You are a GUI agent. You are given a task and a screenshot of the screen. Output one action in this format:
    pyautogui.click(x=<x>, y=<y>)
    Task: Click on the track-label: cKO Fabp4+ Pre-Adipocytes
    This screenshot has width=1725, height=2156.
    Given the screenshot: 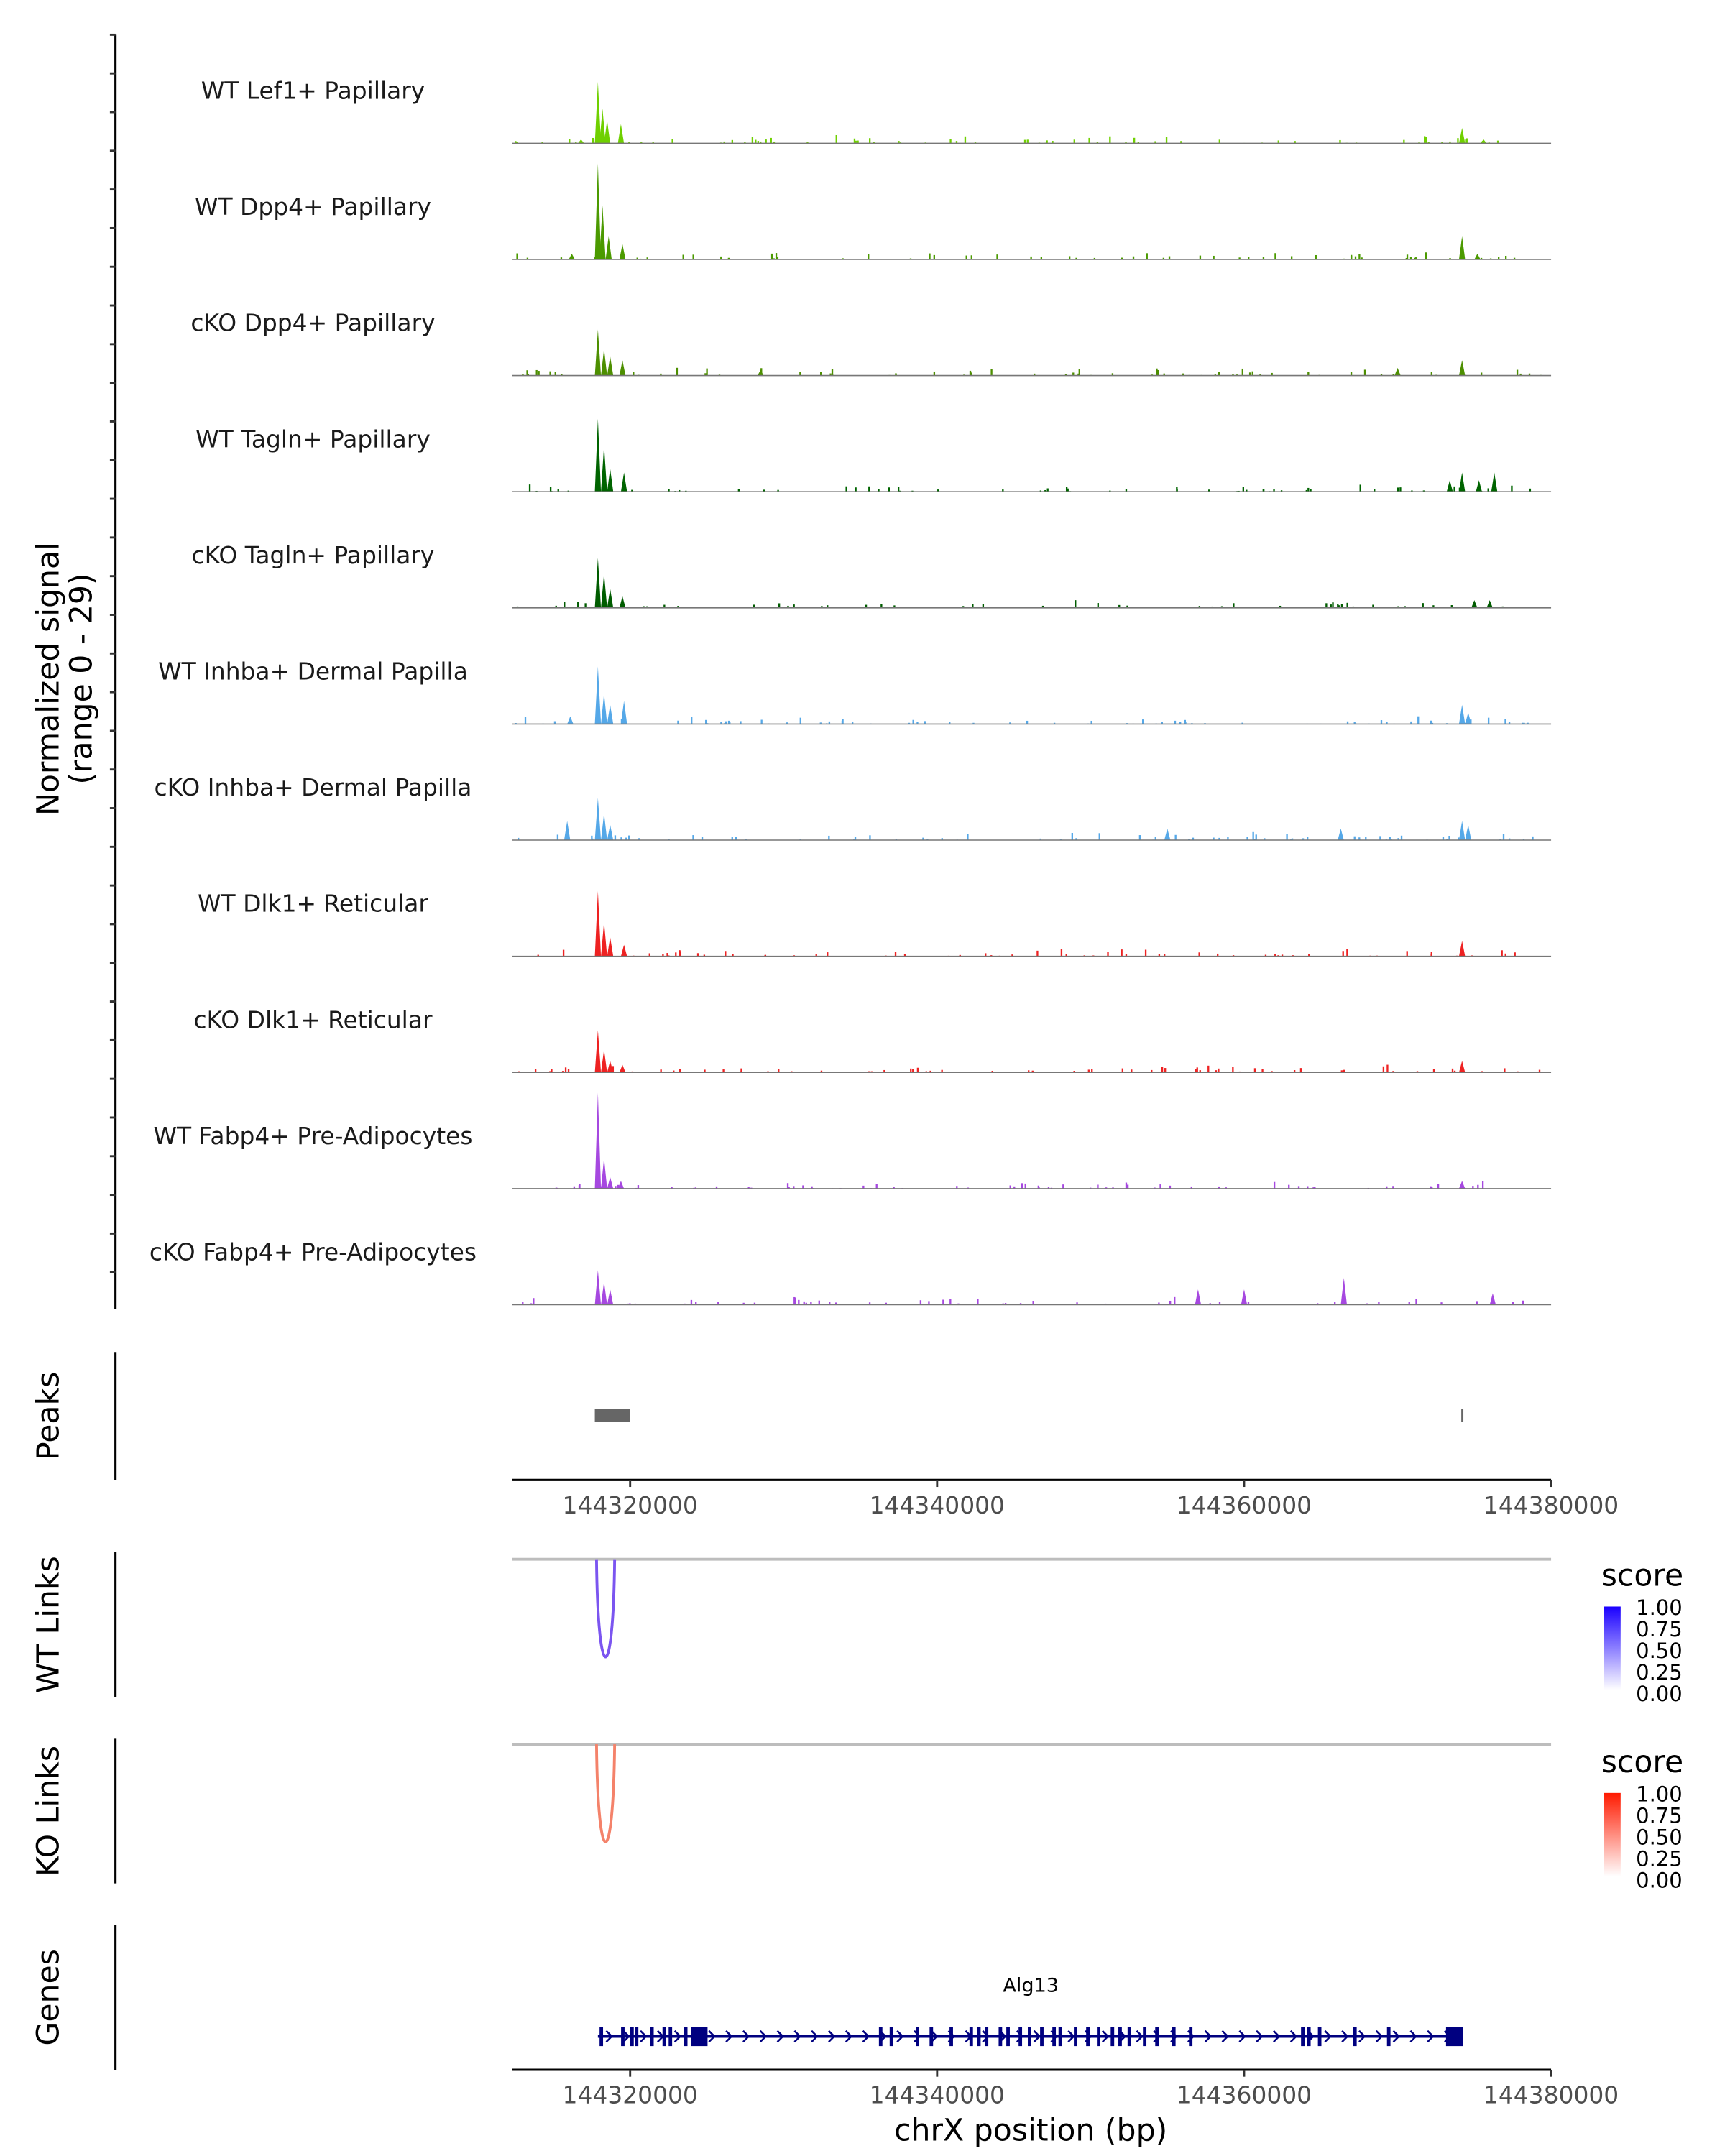 What is the action you would take?
    pyautogui.click(x=313, y=1252)
    